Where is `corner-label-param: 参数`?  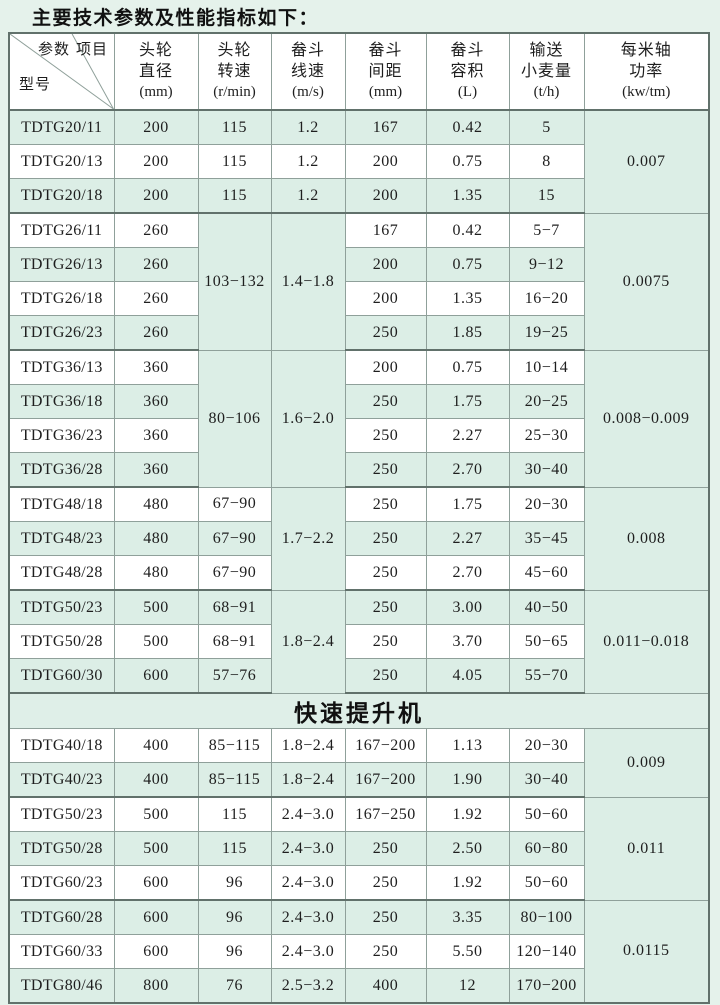 corner-label-param: 参数 is located at coordinates (54, 50).